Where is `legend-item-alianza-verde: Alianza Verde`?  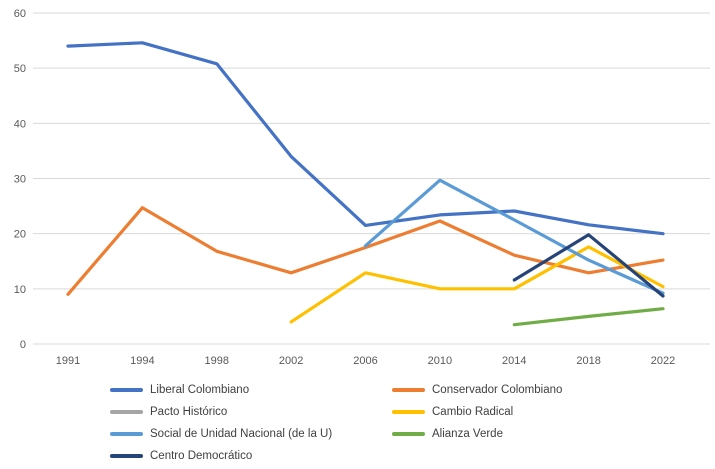
legend-item-alianza-verde: Alianza Verde is located at coordinates (477, 434).